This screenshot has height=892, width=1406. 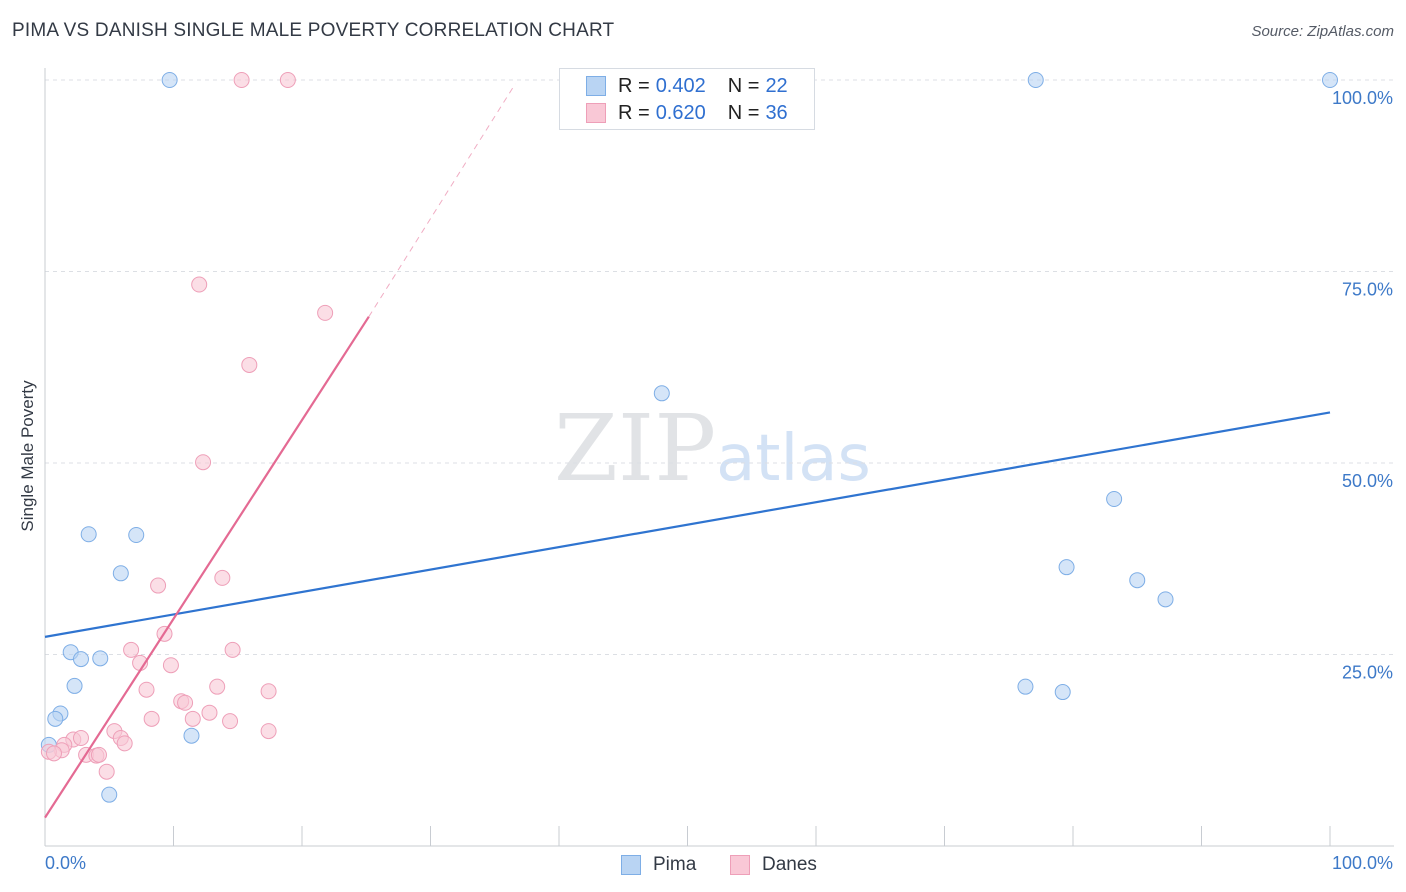 What do you see at coordinates (680, 85) in the screenshot?
I see `legend-r-value: 0.402` at bounding box center [680, 85].